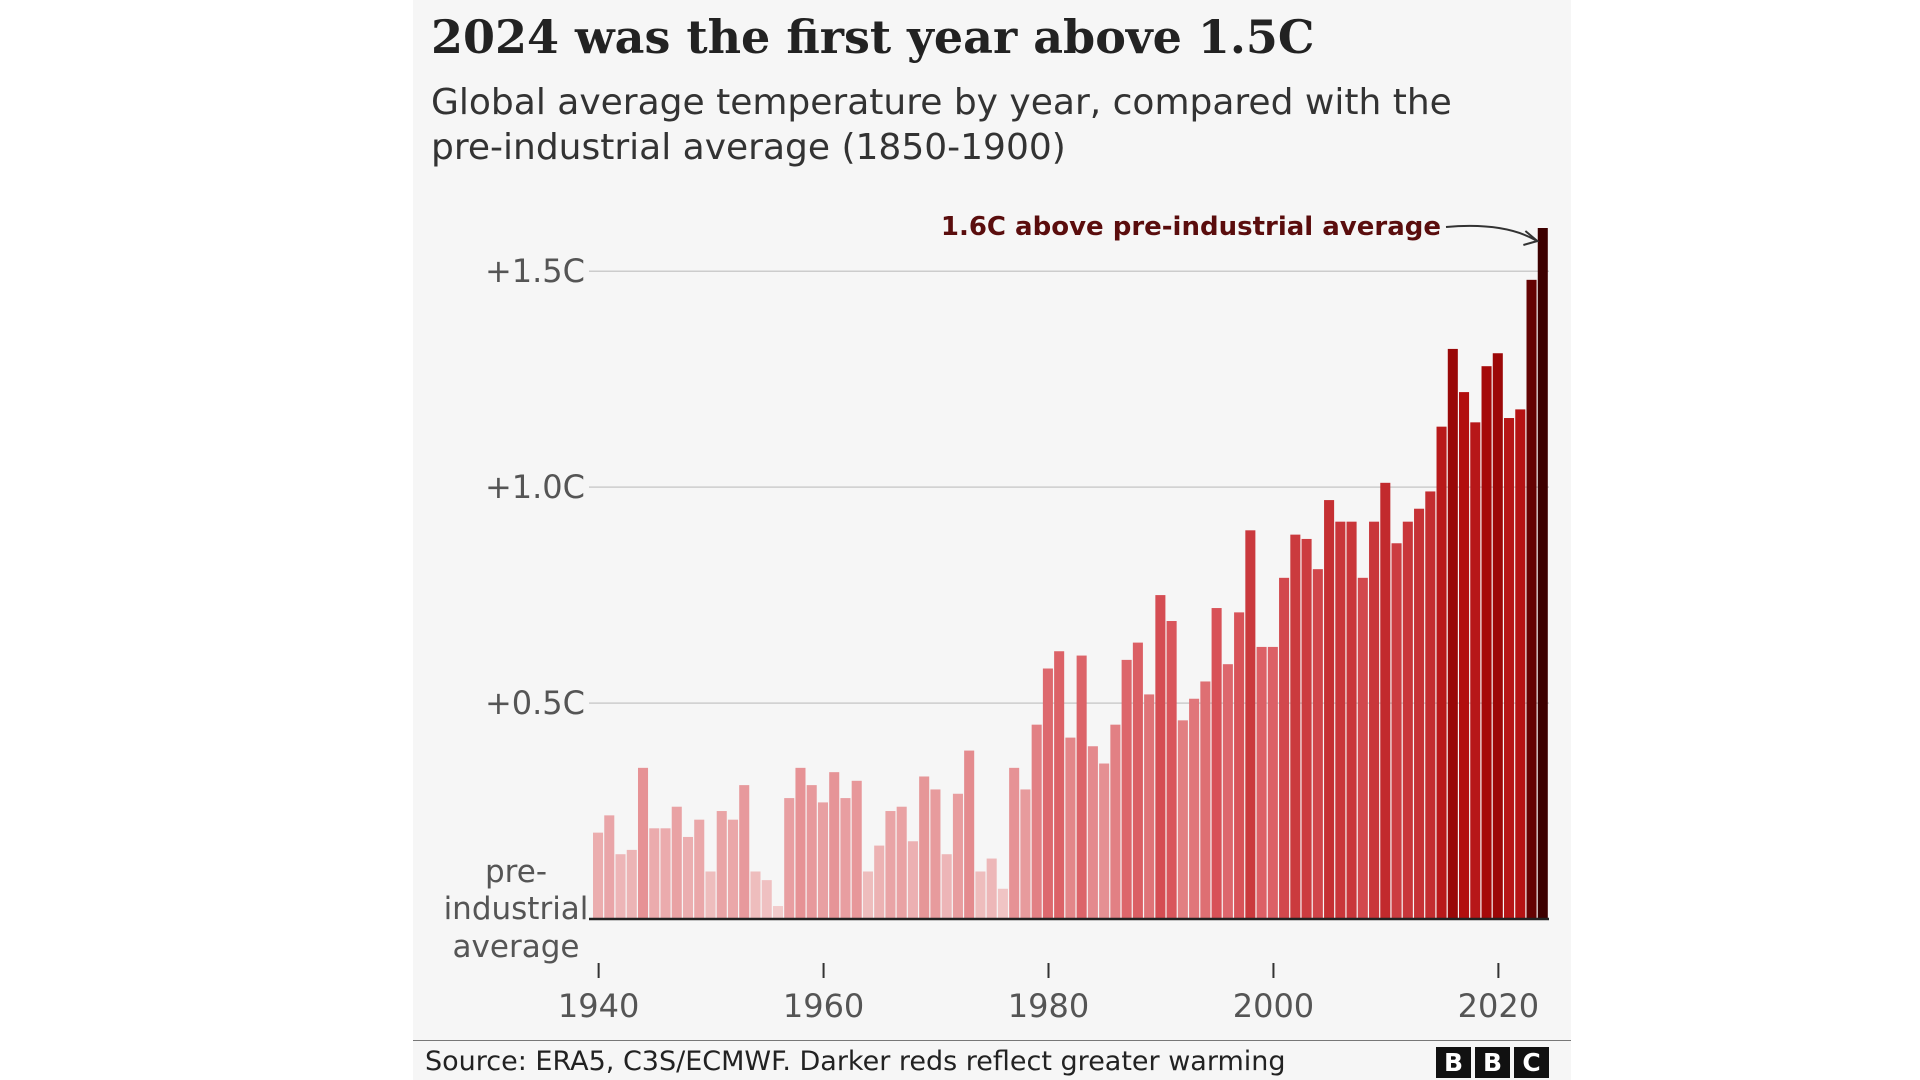 The height and width of the screenshot is (1080, 1920). What do you see at coordinates (924, 847) in the screenshot?
I see `bar-1969` at bounding box center [924, 847].